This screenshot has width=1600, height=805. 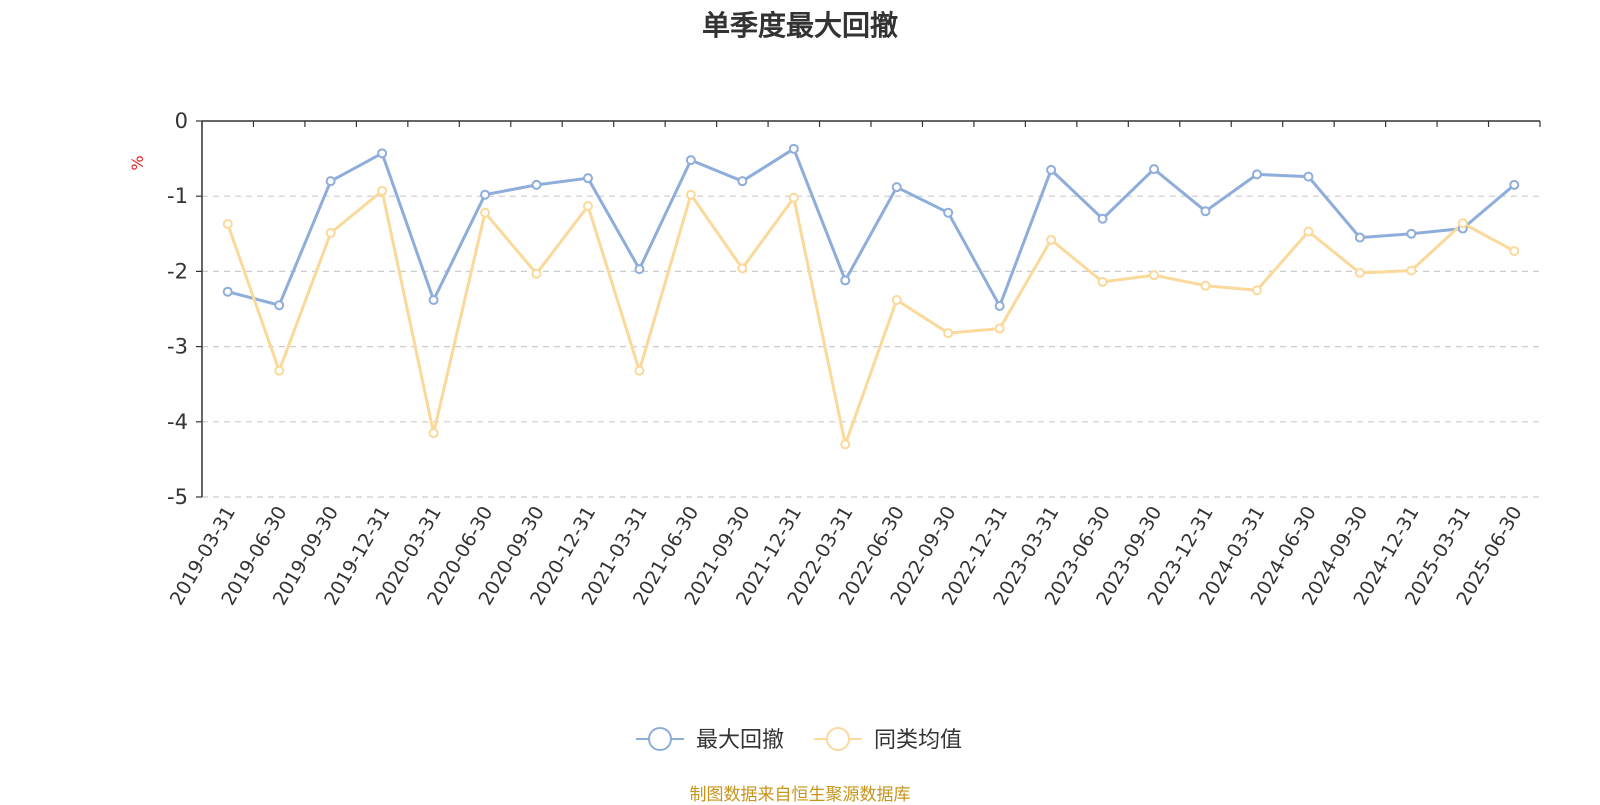 What do you see at coordinates (799, 25) in the screenshot?
I see `chart-title: 单季度最大回撤` at bounding box center [799, 25].